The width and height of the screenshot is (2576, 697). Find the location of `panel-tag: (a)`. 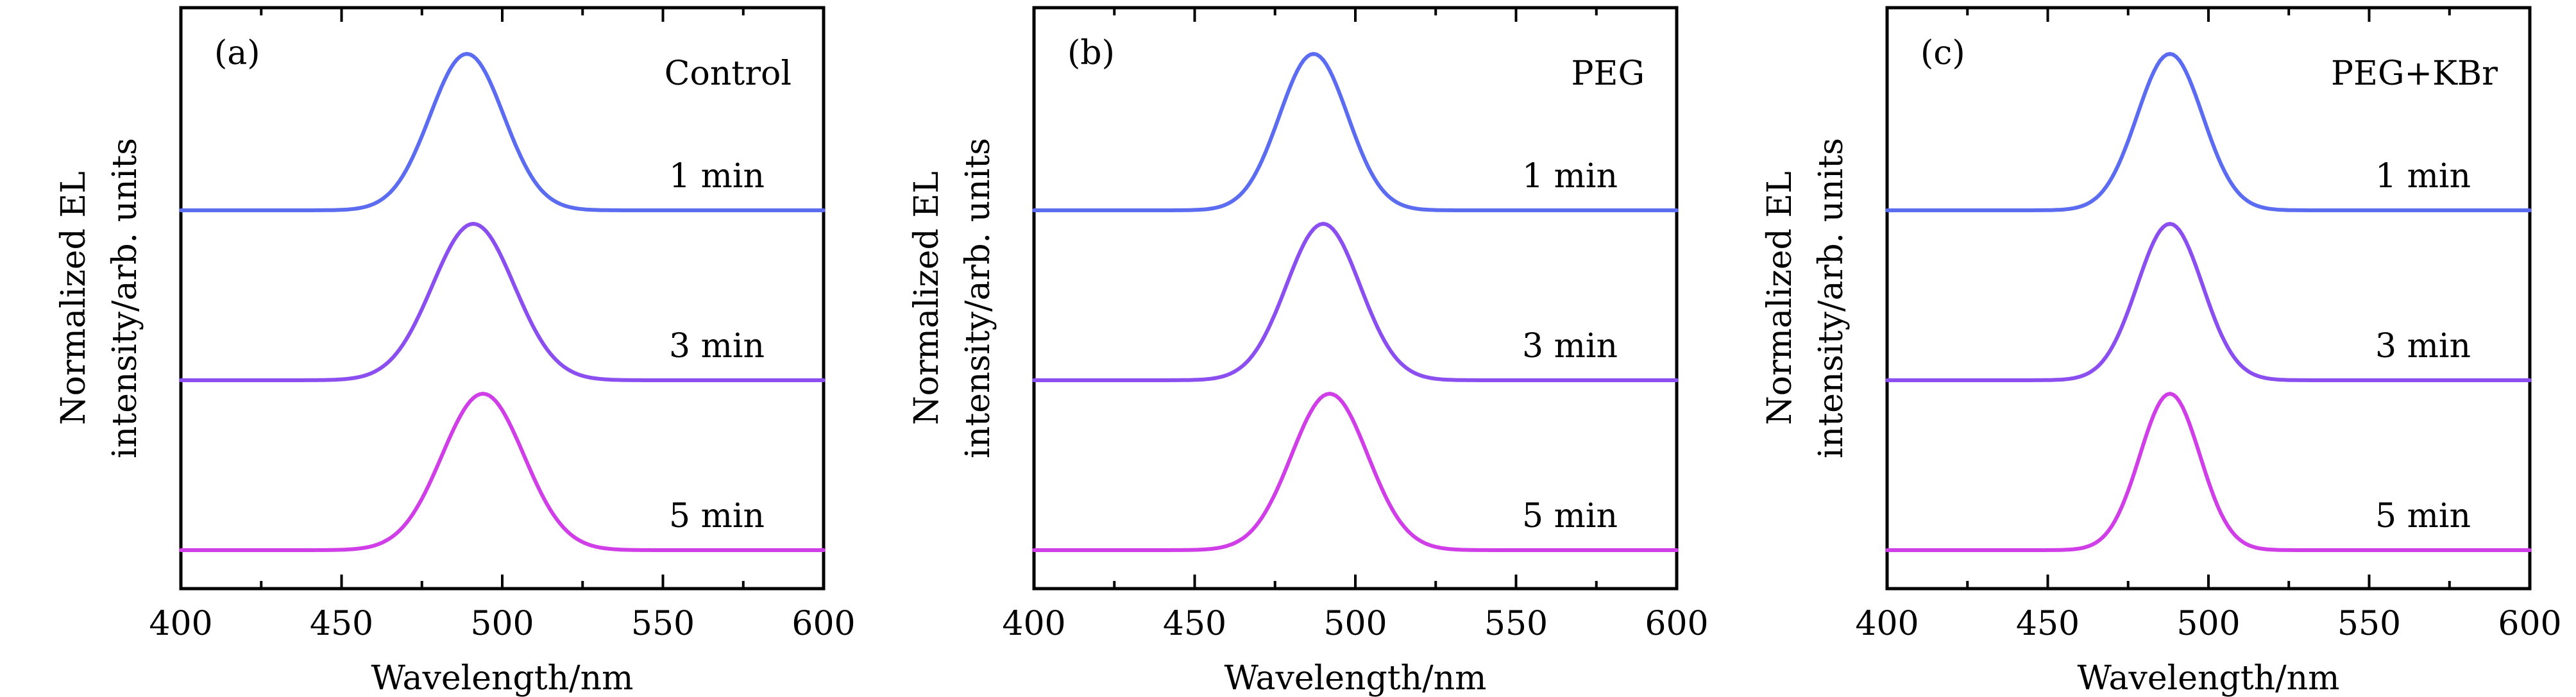

panel-tag: (a) is located at coordinates (237, 53).